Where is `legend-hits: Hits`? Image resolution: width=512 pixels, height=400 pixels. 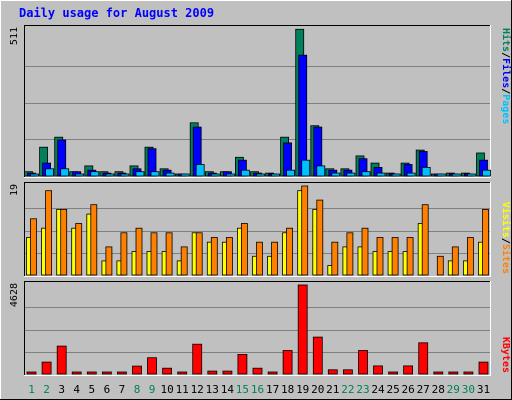 legend-hits: Hits is located at coordinates (506, 40).